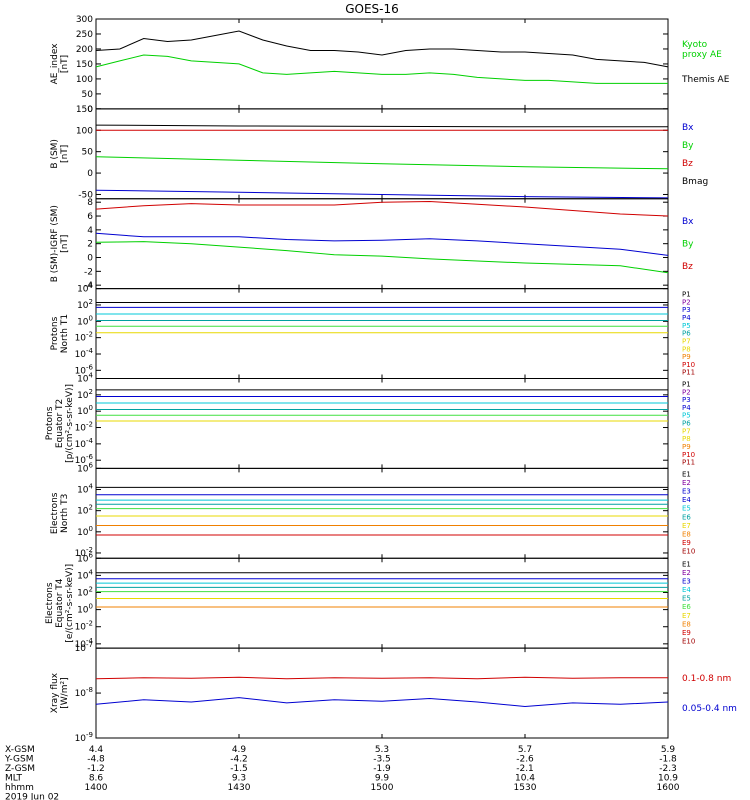 Image resolution: width=750 pixels, height=800 pixels. Describe the element at coordinates (688, 373) in the screenshot. I see `legend-label: P11` at that location.